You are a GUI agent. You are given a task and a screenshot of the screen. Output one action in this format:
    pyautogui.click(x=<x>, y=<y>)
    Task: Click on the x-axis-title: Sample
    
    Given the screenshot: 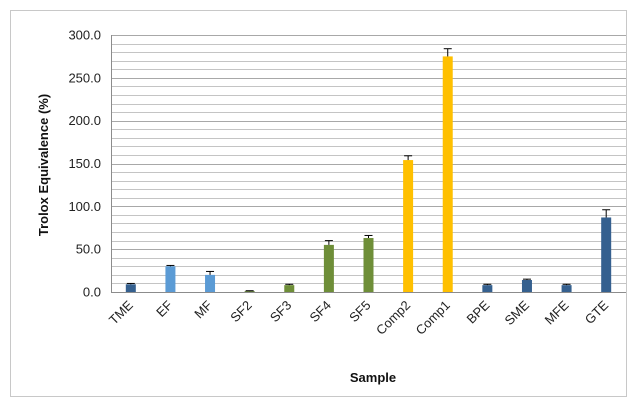 What is the action you would take?
    pyautogui.click(x=373, y=377)
    